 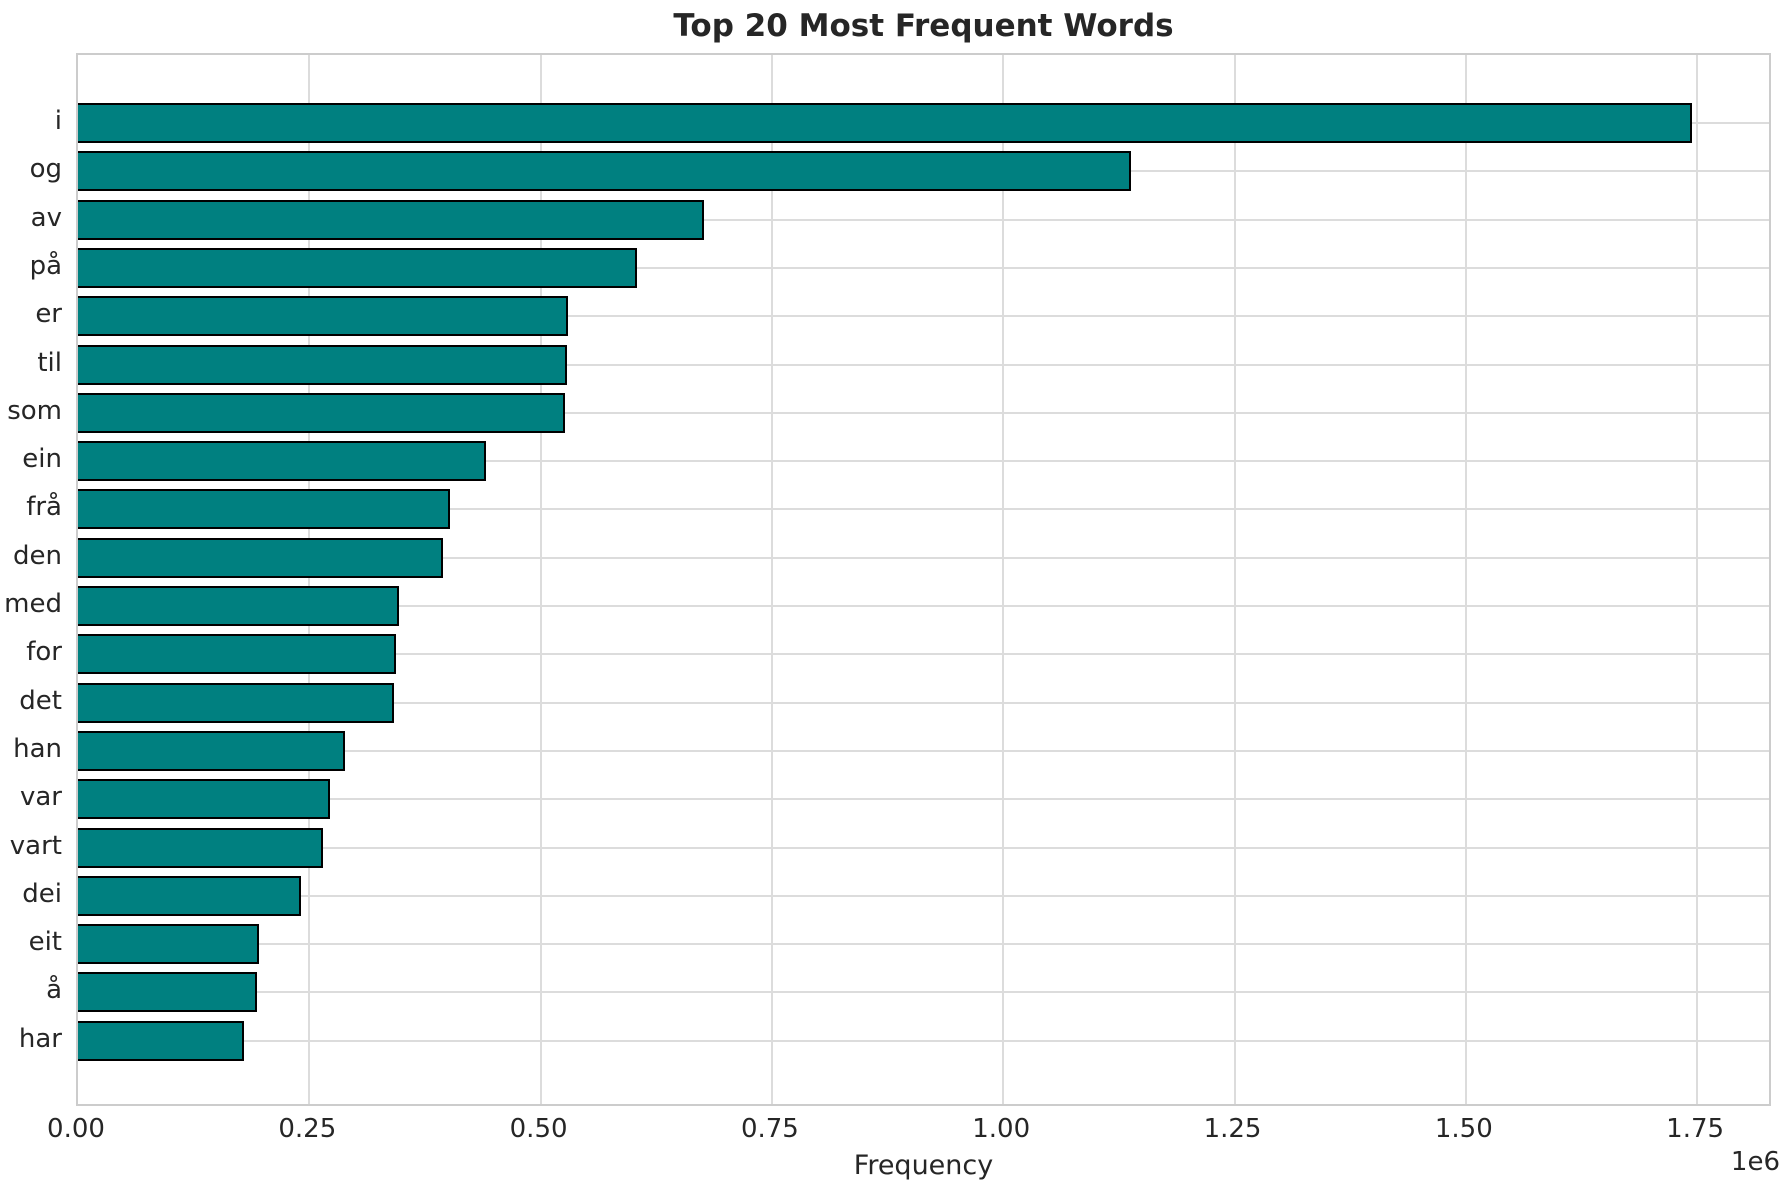 What do you see at coordinates (35, 845) in the screenshot?
I see `ytick-label-vart: vart` at bounding box center [35, 845].